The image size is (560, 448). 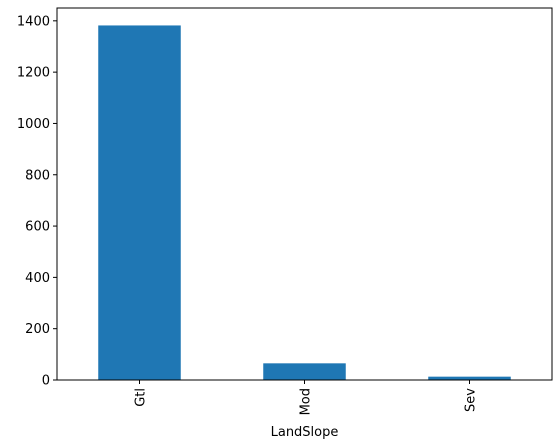 What do you see at coordinates (37, 227) in the screenshot?
I see `y-tick-label: 600` at bounding box center [37, 227].